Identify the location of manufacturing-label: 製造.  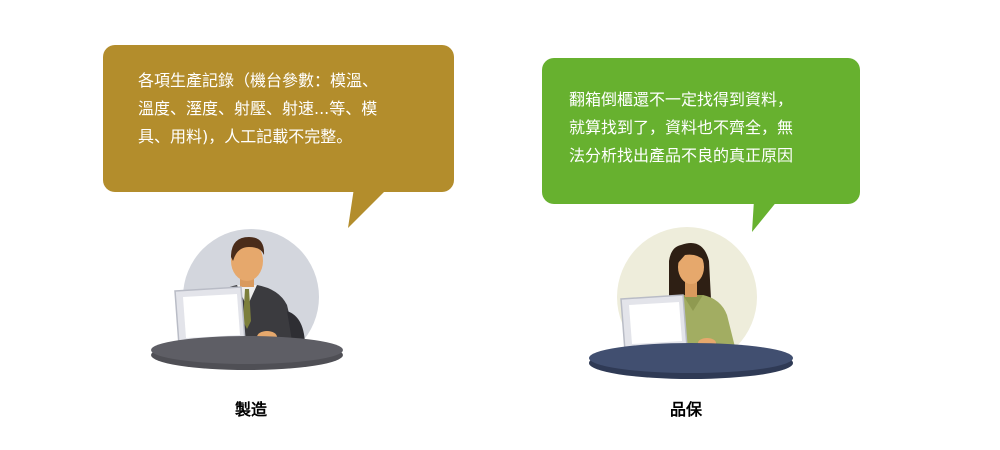
(251, 409).